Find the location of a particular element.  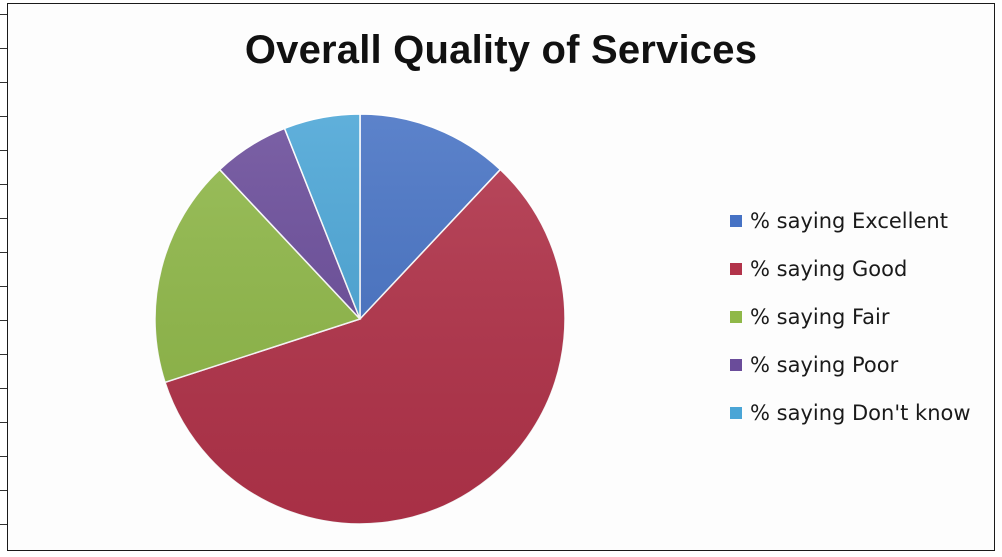

legend-item-dont-know: % saying Don't know is located at coordinates (850, 422).